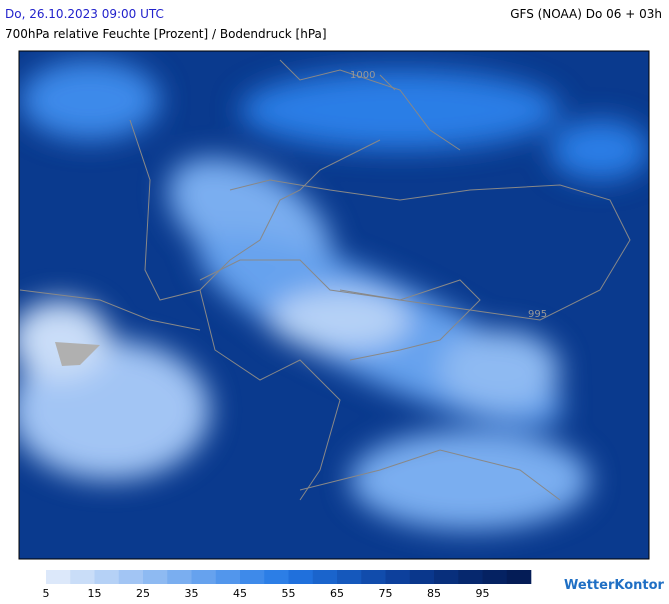  What do you see at coordinates (614, 585) in the screenshot?
I see `logo: WetterKontor` at bounding box center [614, 585].